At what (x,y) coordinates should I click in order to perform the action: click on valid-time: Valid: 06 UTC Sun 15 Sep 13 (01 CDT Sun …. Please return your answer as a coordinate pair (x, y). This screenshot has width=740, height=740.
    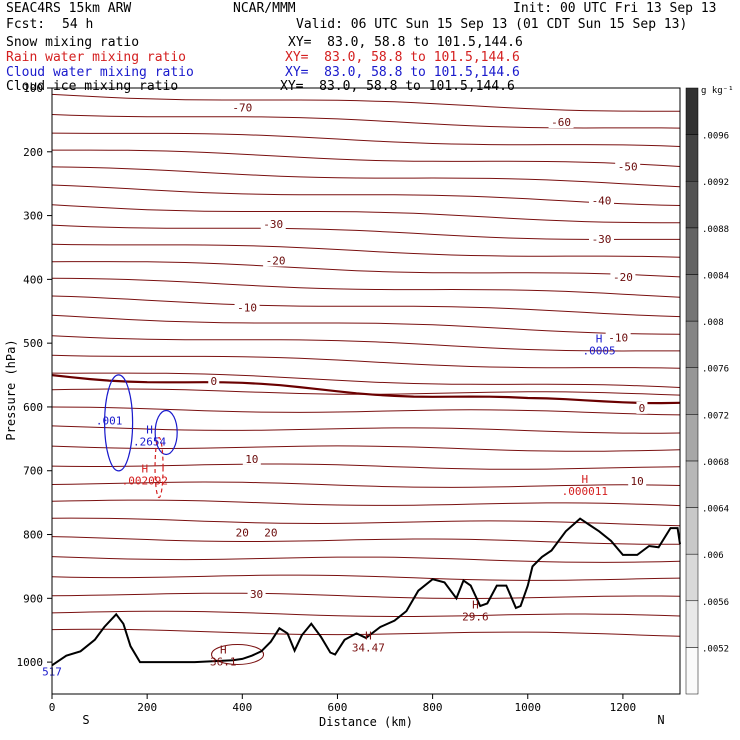
    Looking at the image, I should click on (492, 24).